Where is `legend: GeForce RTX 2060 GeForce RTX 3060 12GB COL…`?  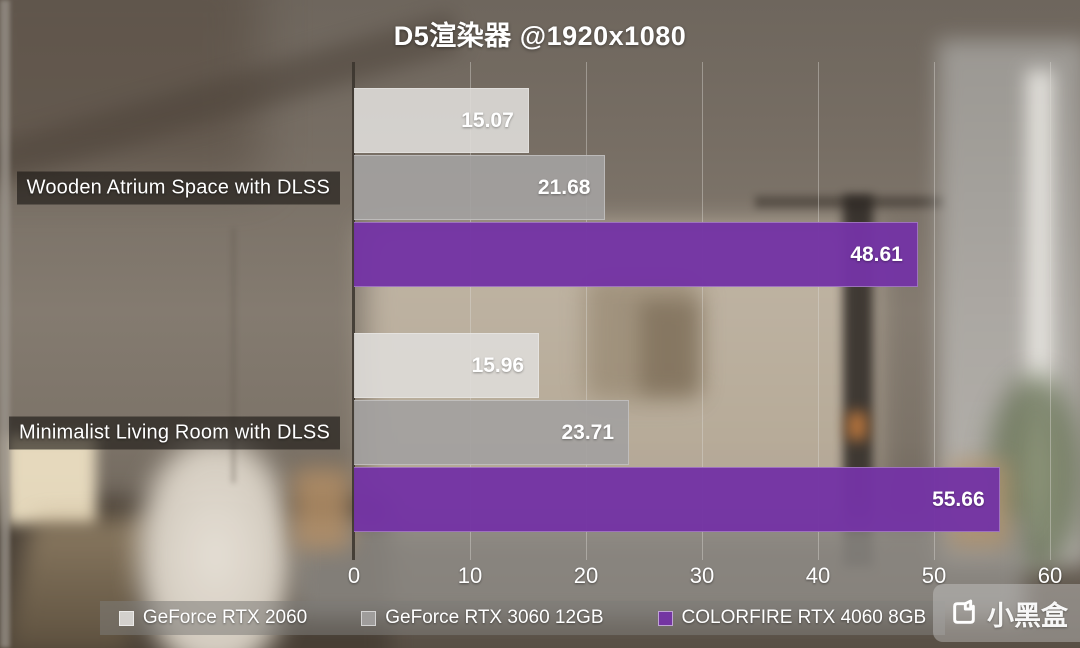
legend: GeForce RTX 2060 GeForce RTX 3060 12GB COL… is located at coordinates (522, 618).